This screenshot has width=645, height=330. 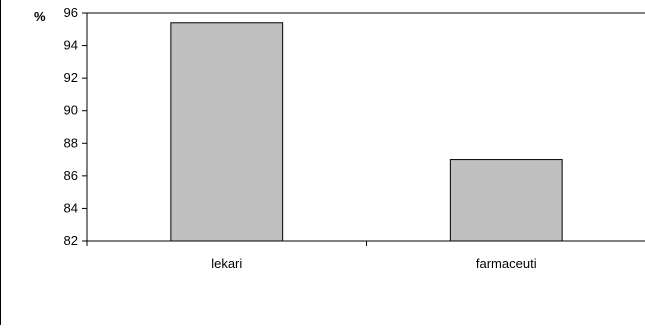 What do you see at coordinates (71, 77) in the screenshot?
I see `y-tick-label: 92` at bounding box center [71, 77].